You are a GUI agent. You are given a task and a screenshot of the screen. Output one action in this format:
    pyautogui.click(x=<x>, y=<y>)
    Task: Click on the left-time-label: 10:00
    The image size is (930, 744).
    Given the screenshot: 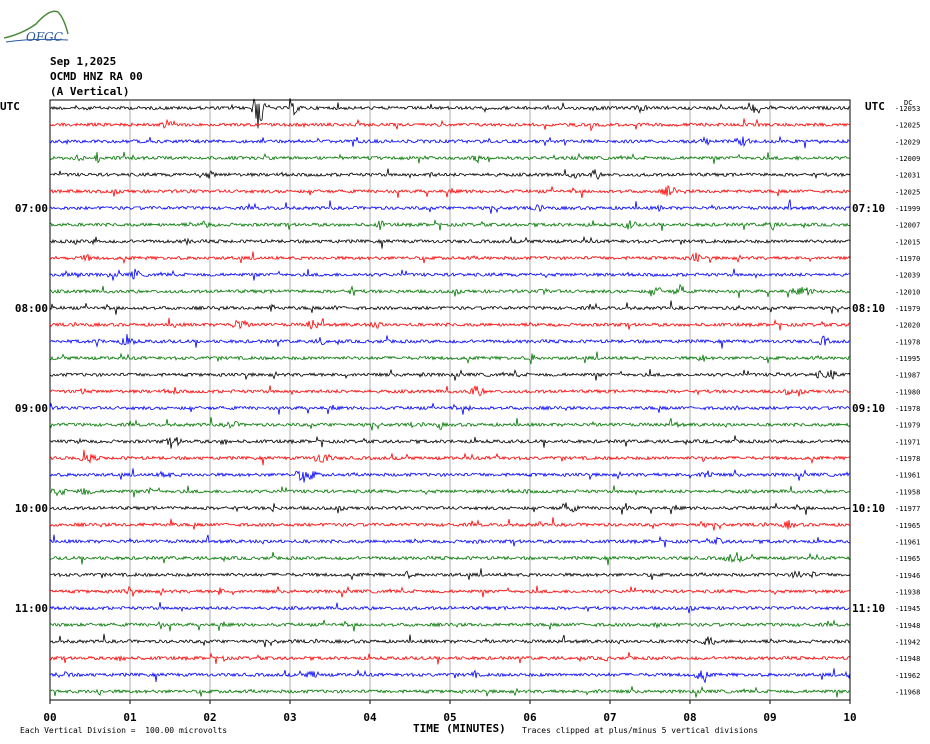 What is the action you would take?
    pyautogui.click(x=31, y=508)
    